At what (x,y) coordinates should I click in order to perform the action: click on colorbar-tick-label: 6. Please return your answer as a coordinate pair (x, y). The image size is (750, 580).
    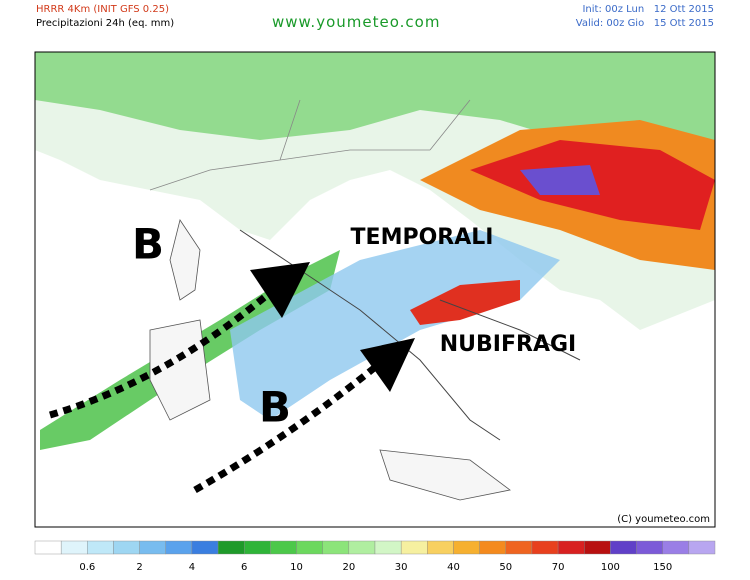
    Looking at the image, I should click on (244, 567).